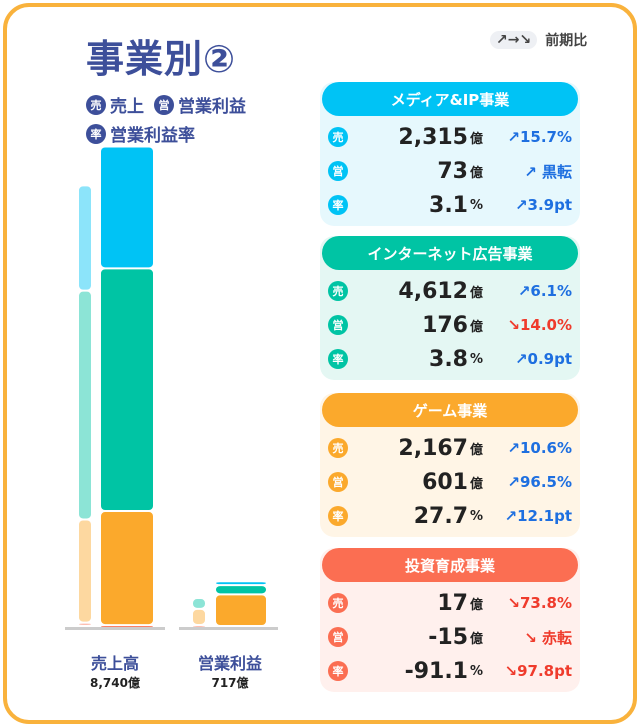 The height and width of the screenshot is (727, 640). What do you see at coordinates (548, 637) in the screenshot?
I see `yoy-change: ↘ 赤転` at bounding box center [548, 637].